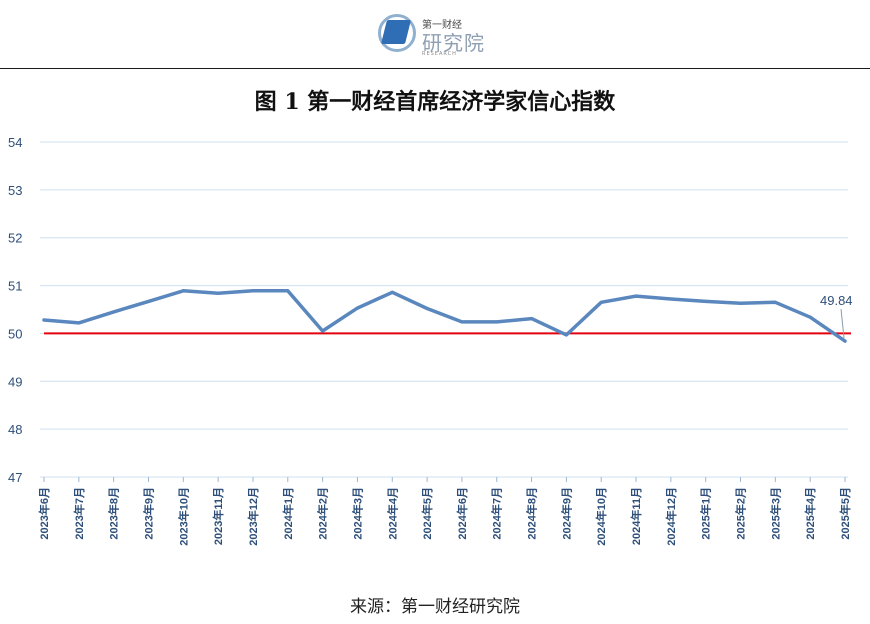  Describe the element at coordinates (775, 513) in the screenshot. I see `x-tick-label: 2025年3月` at that location.